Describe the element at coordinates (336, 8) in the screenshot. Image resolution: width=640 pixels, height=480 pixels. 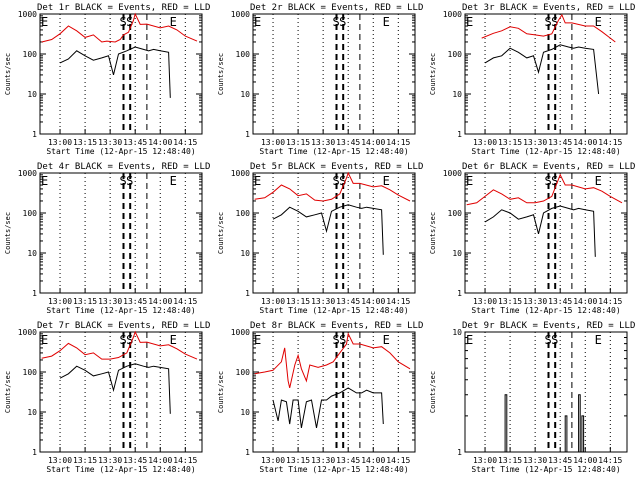
I see `panel-title: Det 2r BLACK = Events, RED = LLD` at that location.